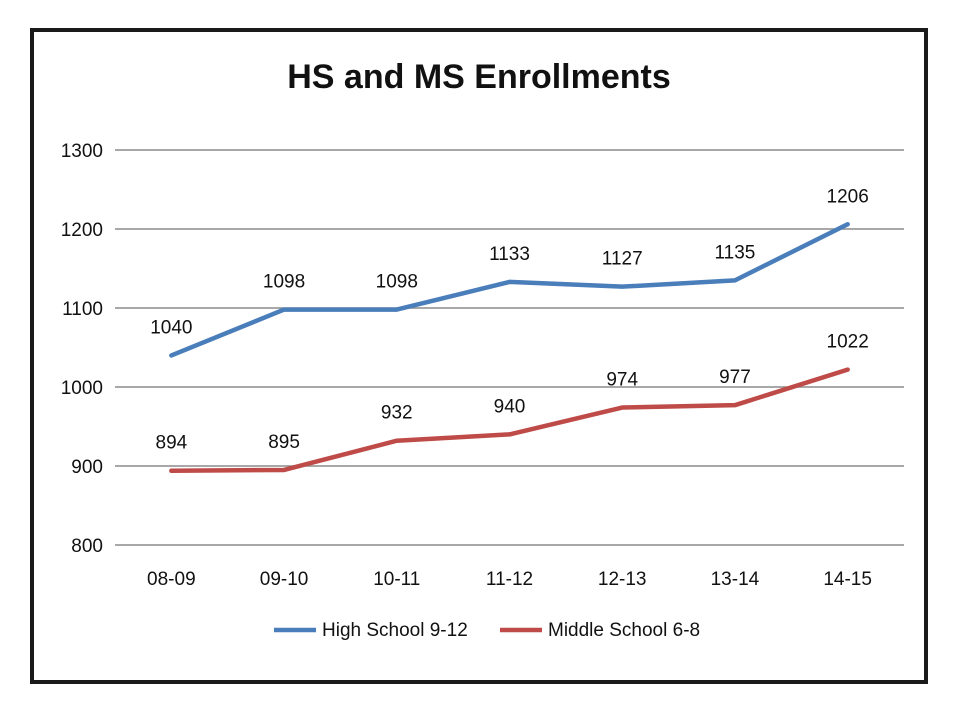 The height and width of the screenshot is (720, 960). Describe the element at coordinates (847, 579) in the screenshot. I see `x-tick-label: 14-15` at that location.